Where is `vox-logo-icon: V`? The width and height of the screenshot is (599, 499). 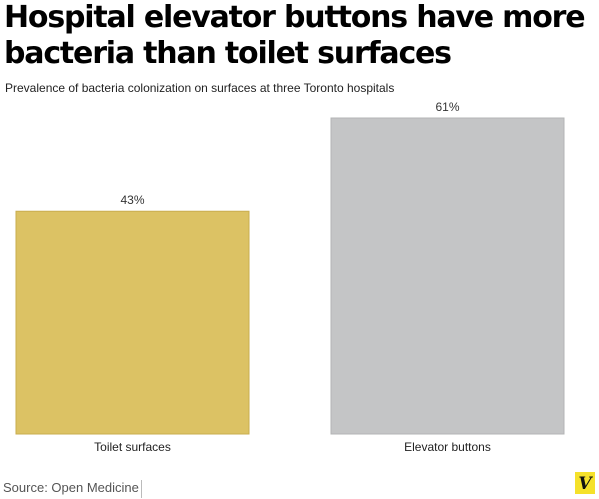 vox-logo-icon: V is located at coordinates (585, 483).